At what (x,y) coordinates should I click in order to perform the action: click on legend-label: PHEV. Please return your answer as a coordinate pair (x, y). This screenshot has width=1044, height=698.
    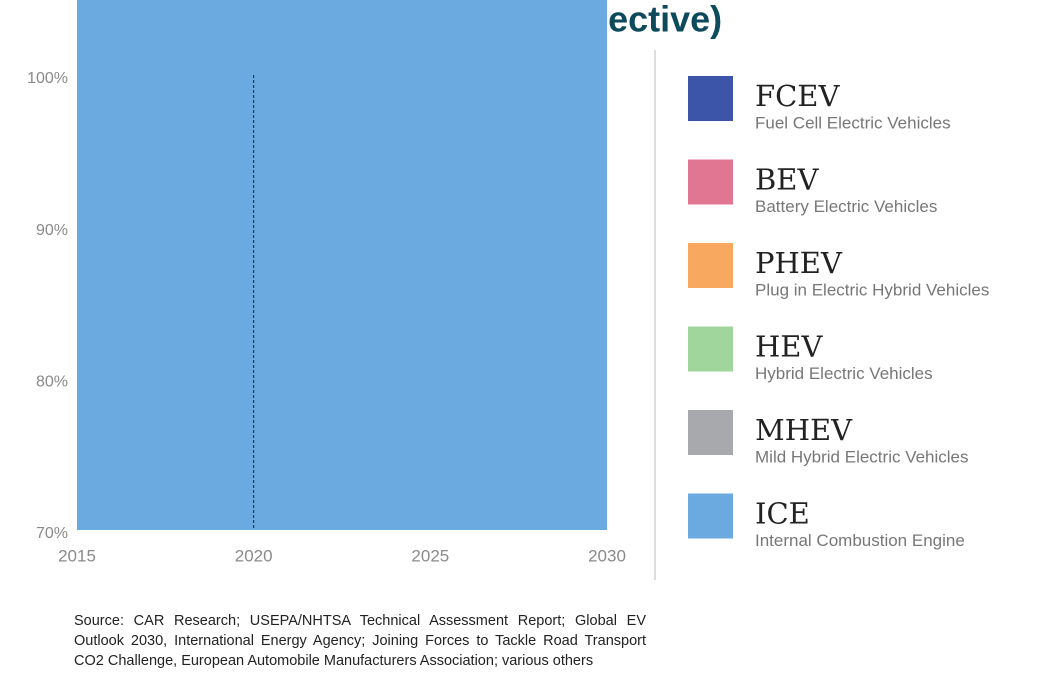
    Looking at the image, I should click on (799, 263).